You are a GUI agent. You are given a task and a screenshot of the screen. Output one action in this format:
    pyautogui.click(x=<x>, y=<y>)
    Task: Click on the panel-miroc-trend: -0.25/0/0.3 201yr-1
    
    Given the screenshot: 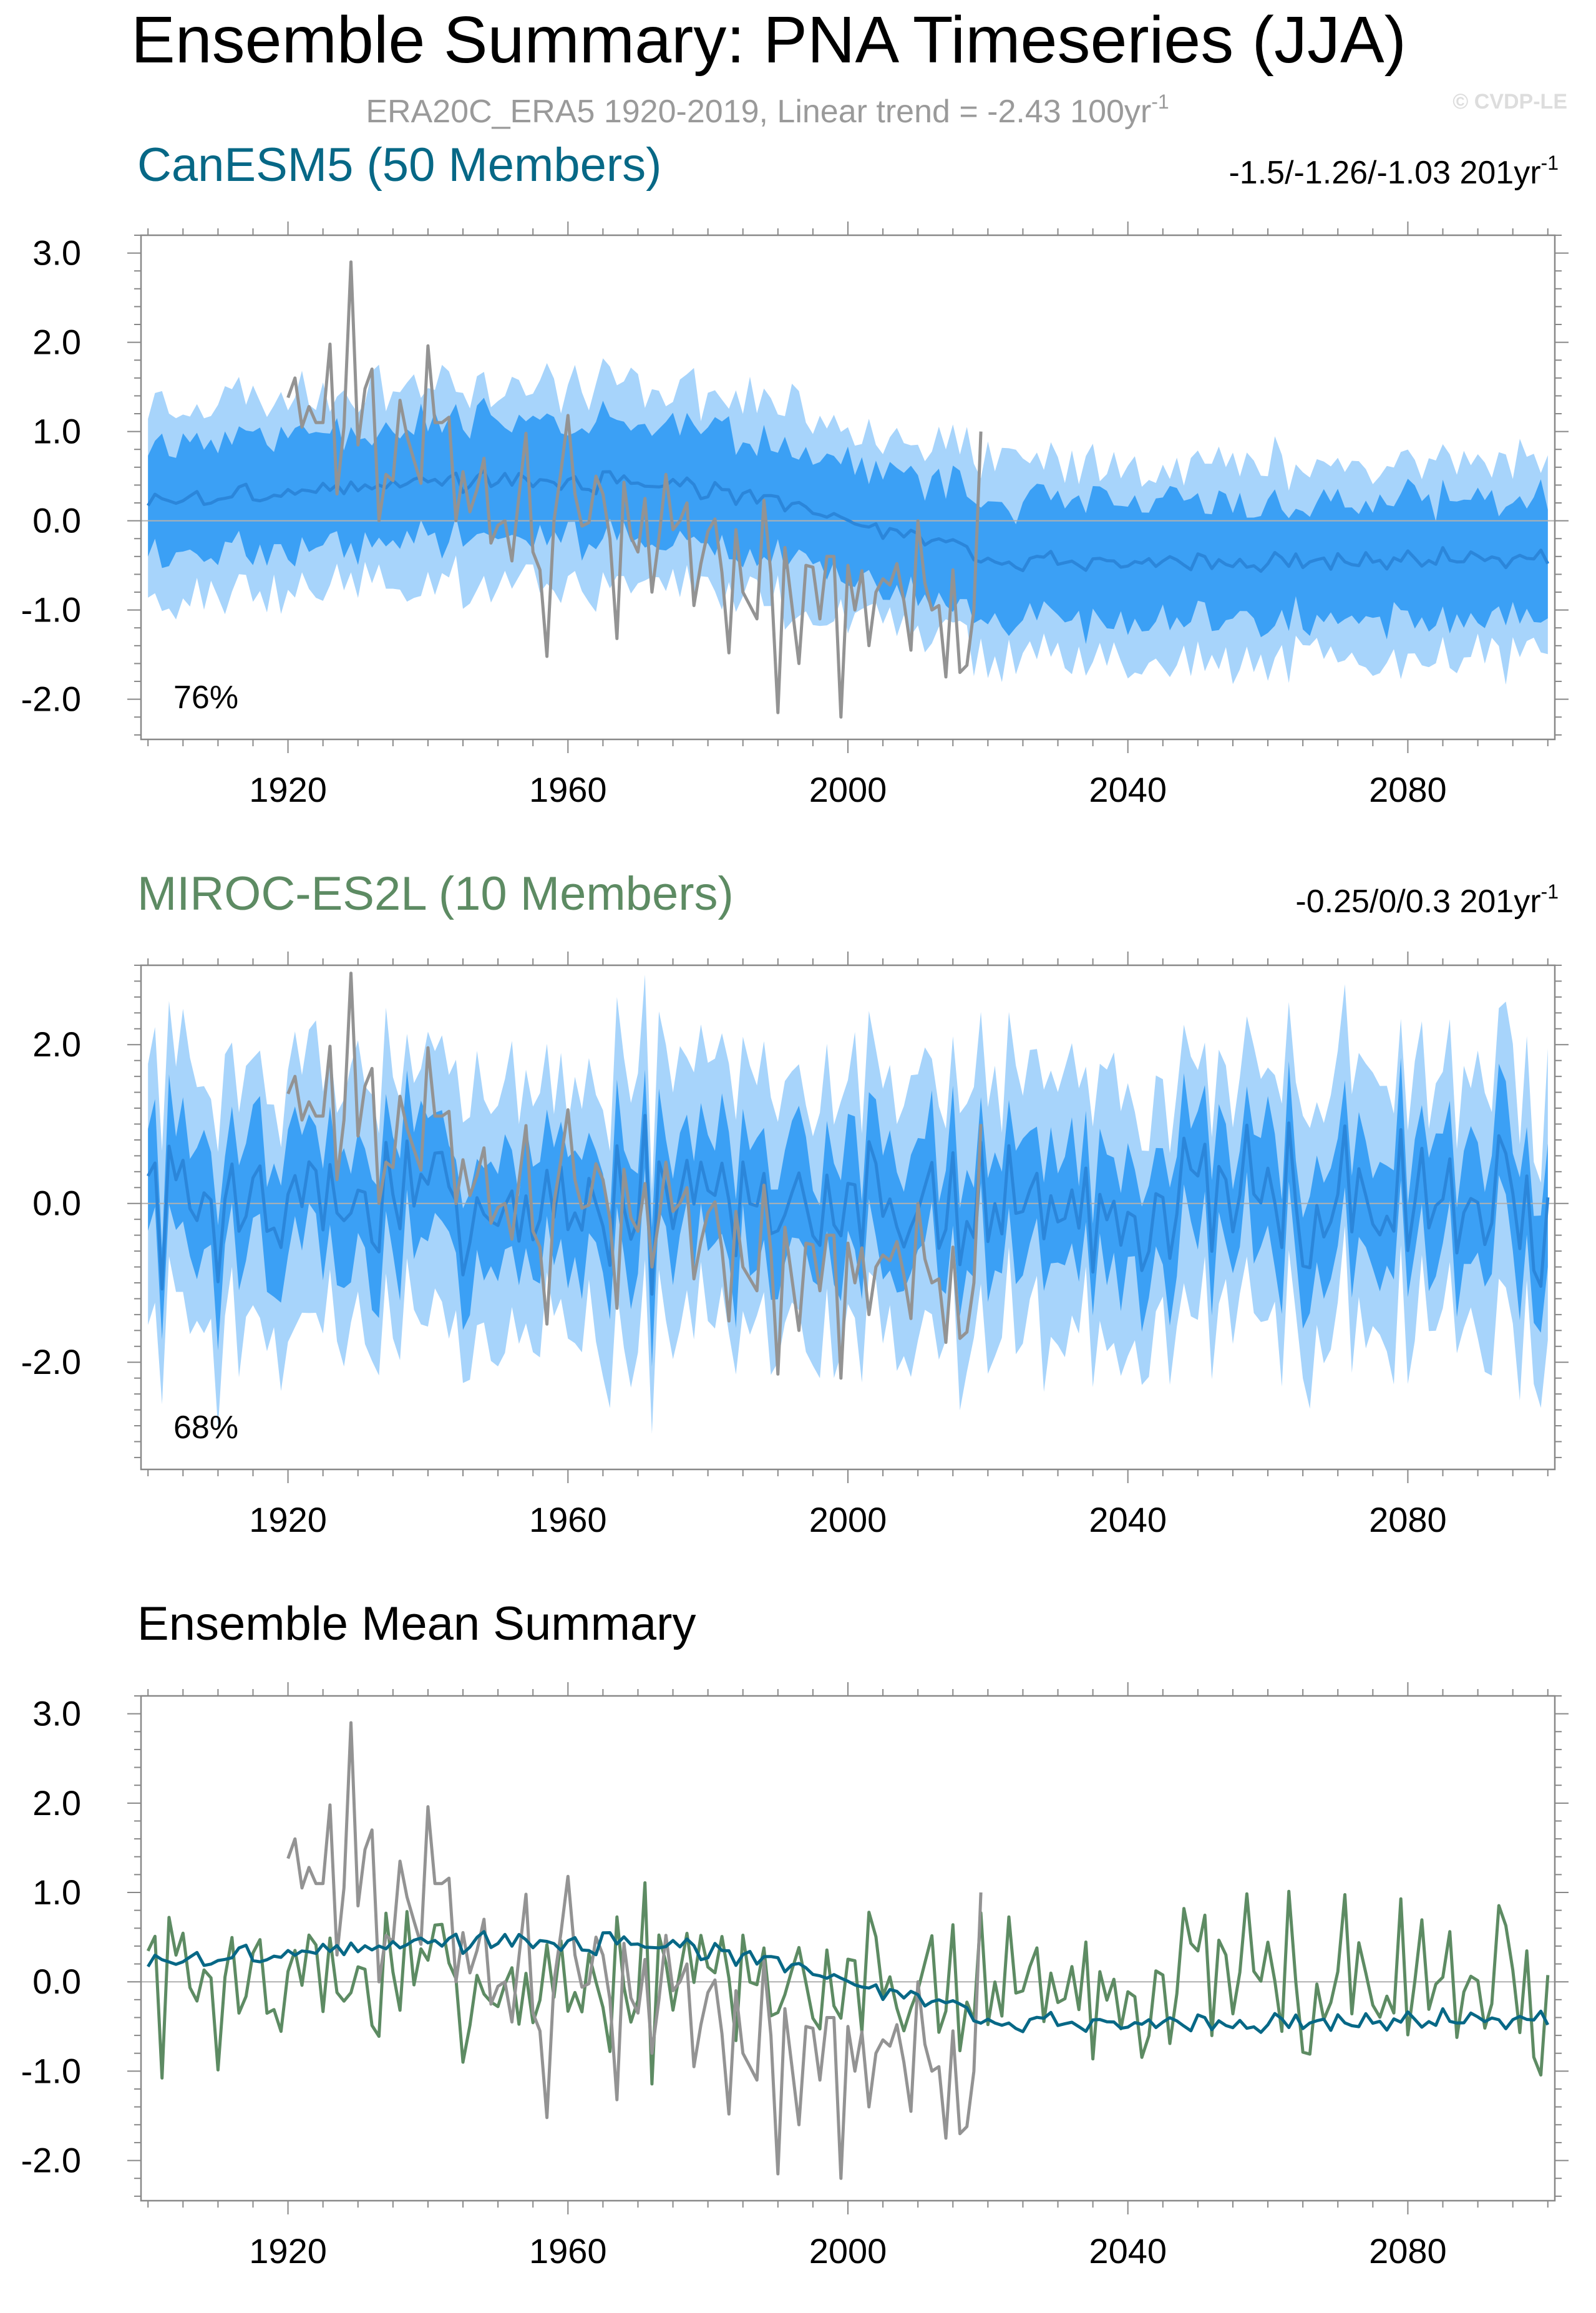 What is the action you would take?
    pyautogui.click(x=1427, y=900)
    